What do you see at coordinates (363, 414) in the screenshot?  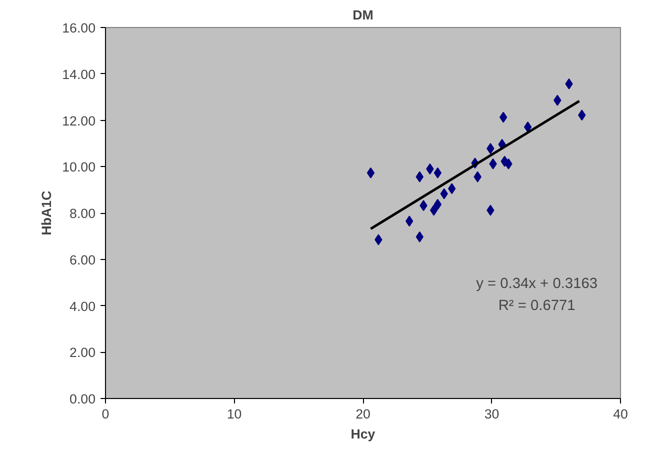 I see `x-tick-label: 20` at bounding box center [363, 414].